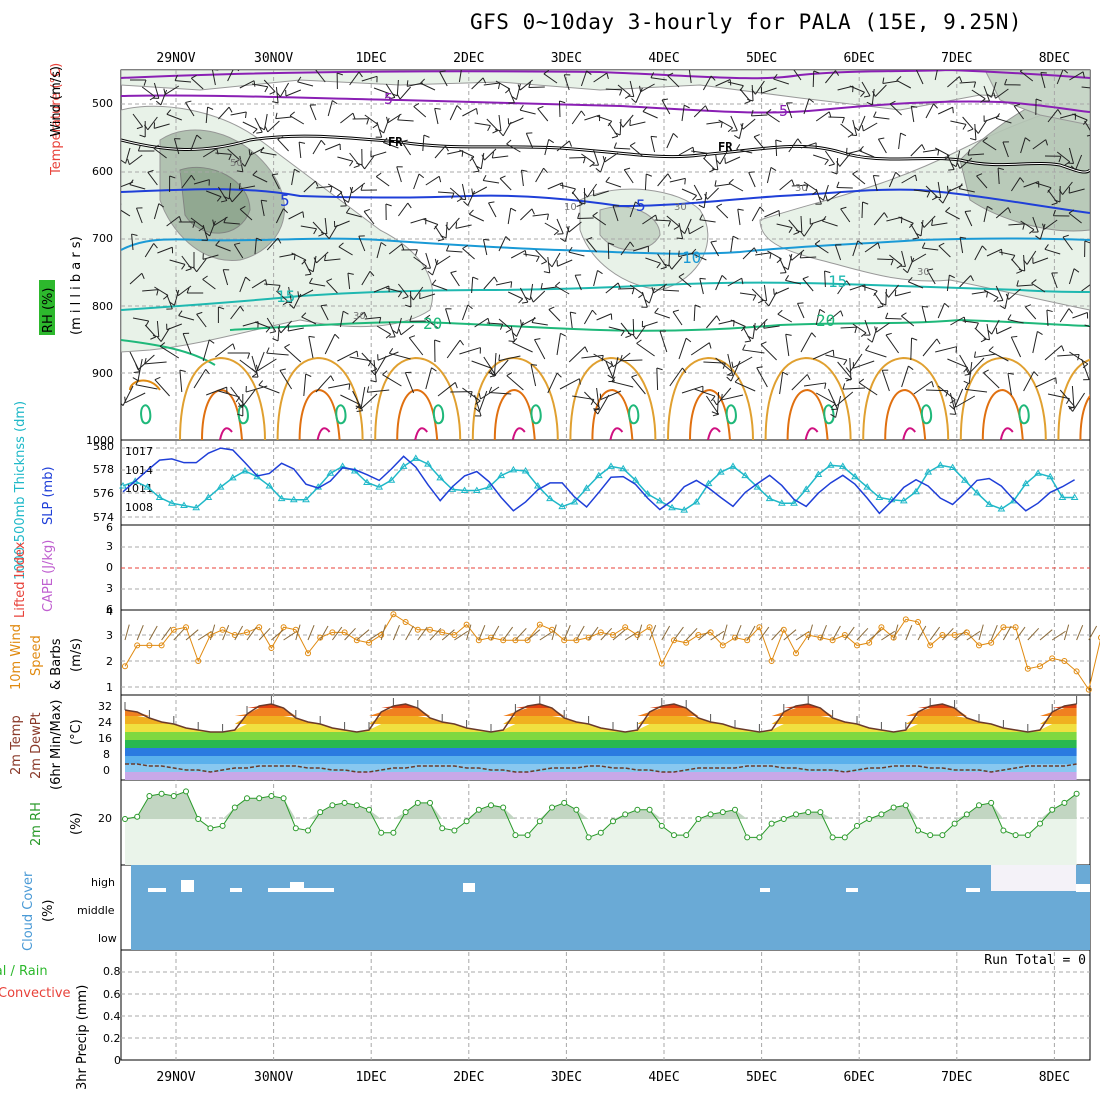 The height and width of the screenshot is (1100, 1100). Describe the element at coordinates (825, 320) in the screenshot. I see `contour-label: 20` at that location.